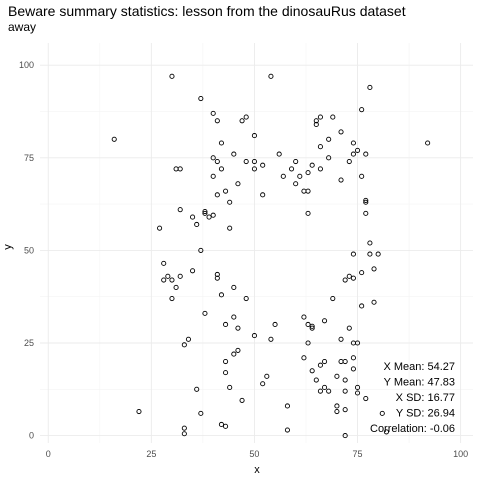 The image size is (480, 480). What do you see at coordinates (29, 158) in the screenshot?
I see `y-tick-label: 75` at bounding box center [29, 158].